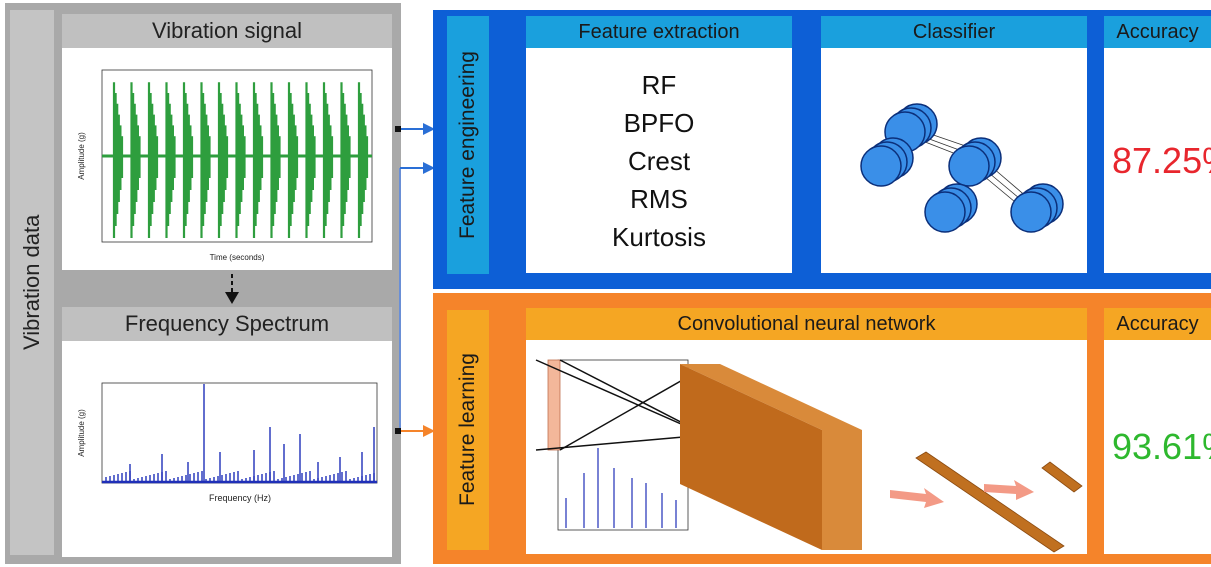  What do you see at coordinates (240, 498) in the screenshot?
I see `spectrum-xlabel: Frequency (Hz)` at bounding box center [240, 498].